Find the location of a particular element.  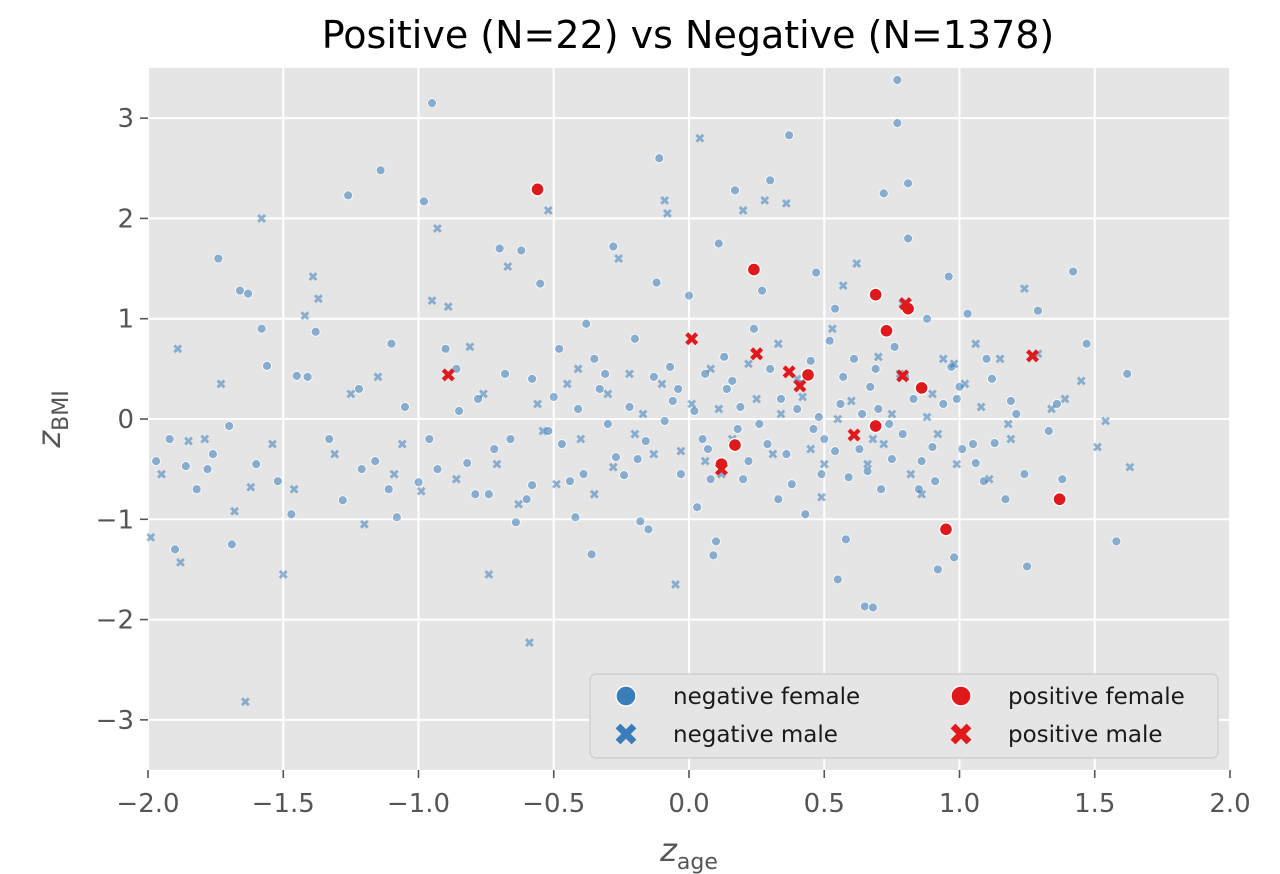

y-tick-label: 2 is located at coordinates (125, 219).